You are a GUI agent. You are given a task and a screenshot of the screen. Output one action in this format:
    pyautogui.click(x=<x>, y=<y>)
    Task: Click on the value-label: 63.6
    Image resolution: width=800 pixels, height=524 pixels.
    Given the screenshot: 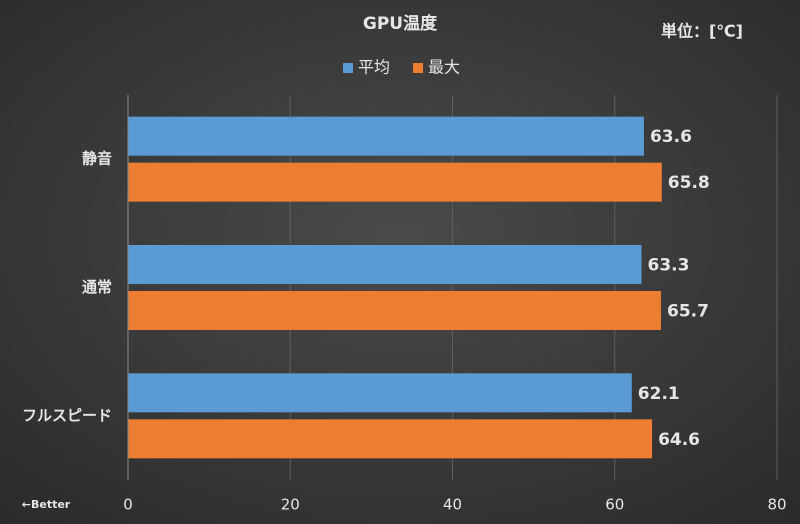 What is the action you would take?
    pyautogui.click(x=671, y=137)
    